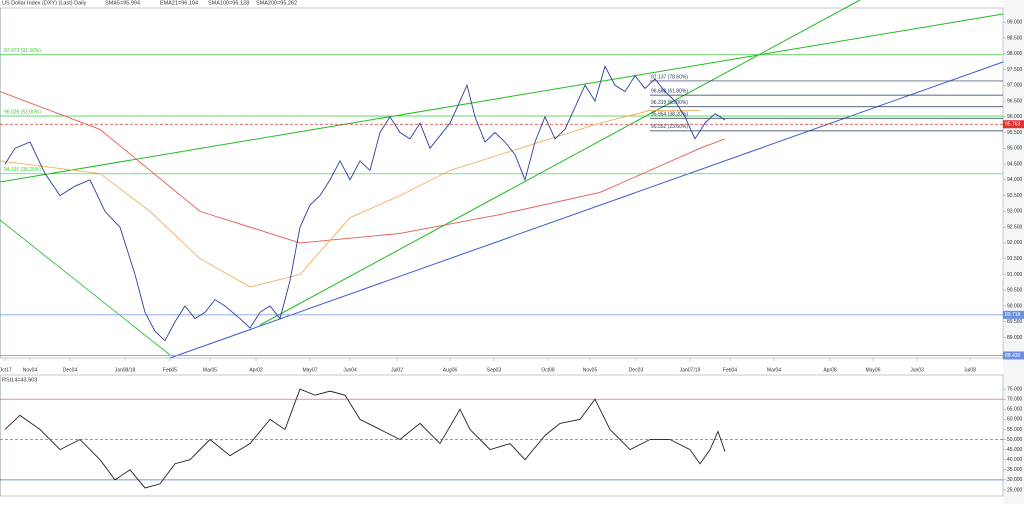  What do you see at coordinates (6, 370) in the screenshot?
I see `x-tick-label: Oct17` at bounding box center [6, 370].